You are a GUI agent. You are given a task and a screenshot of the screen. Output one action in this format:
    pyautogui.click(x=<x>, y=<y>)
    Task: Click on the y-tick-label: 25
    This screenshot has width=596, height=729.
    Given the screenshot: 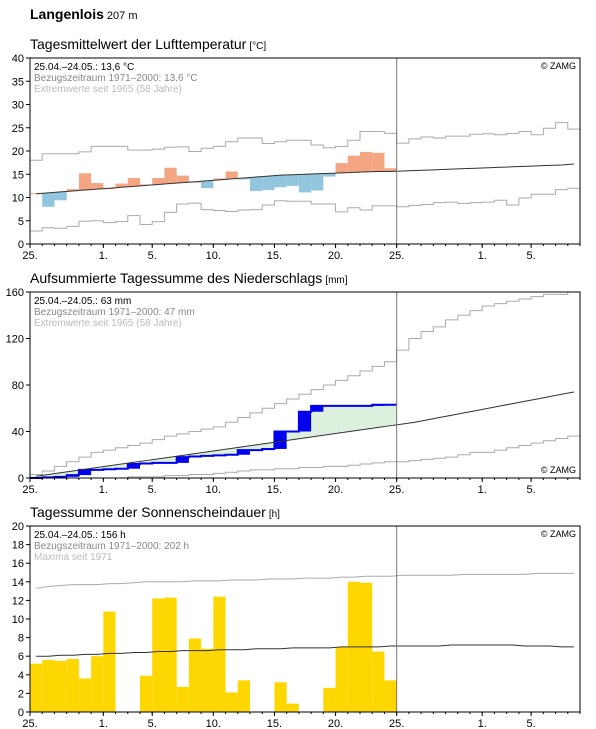 What is the action you would take?
    pyautogui.click(x=18, y=129)
    